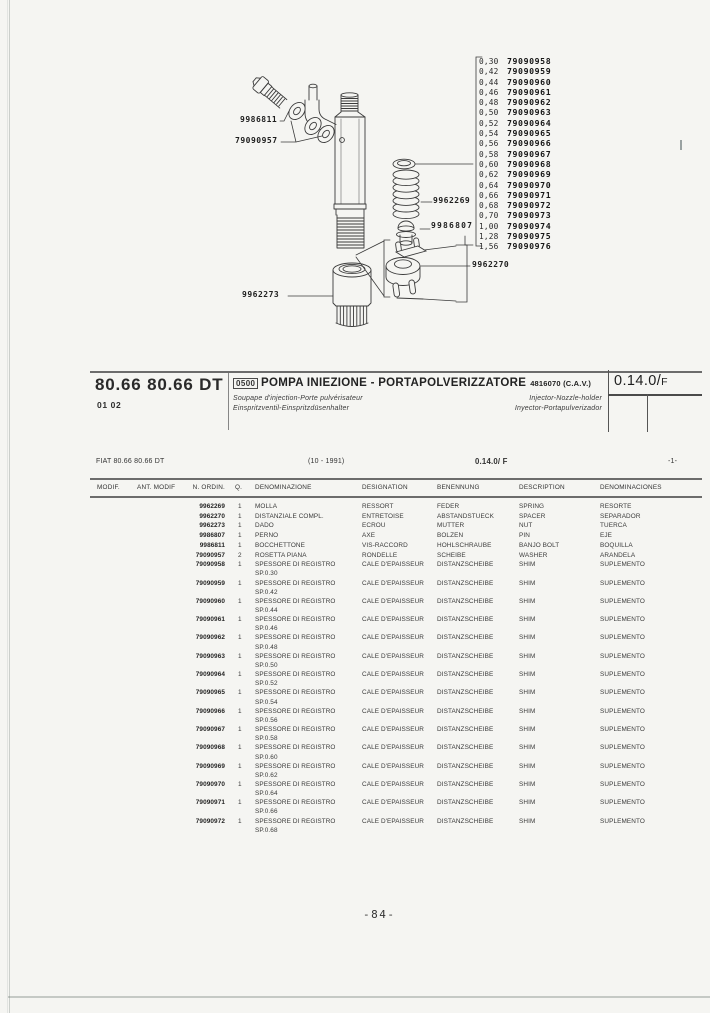 This screenshot has width=710, height=1013. I want to click on subtitle-spanish: Inyector-Portapulverizador, so click(558, 408).